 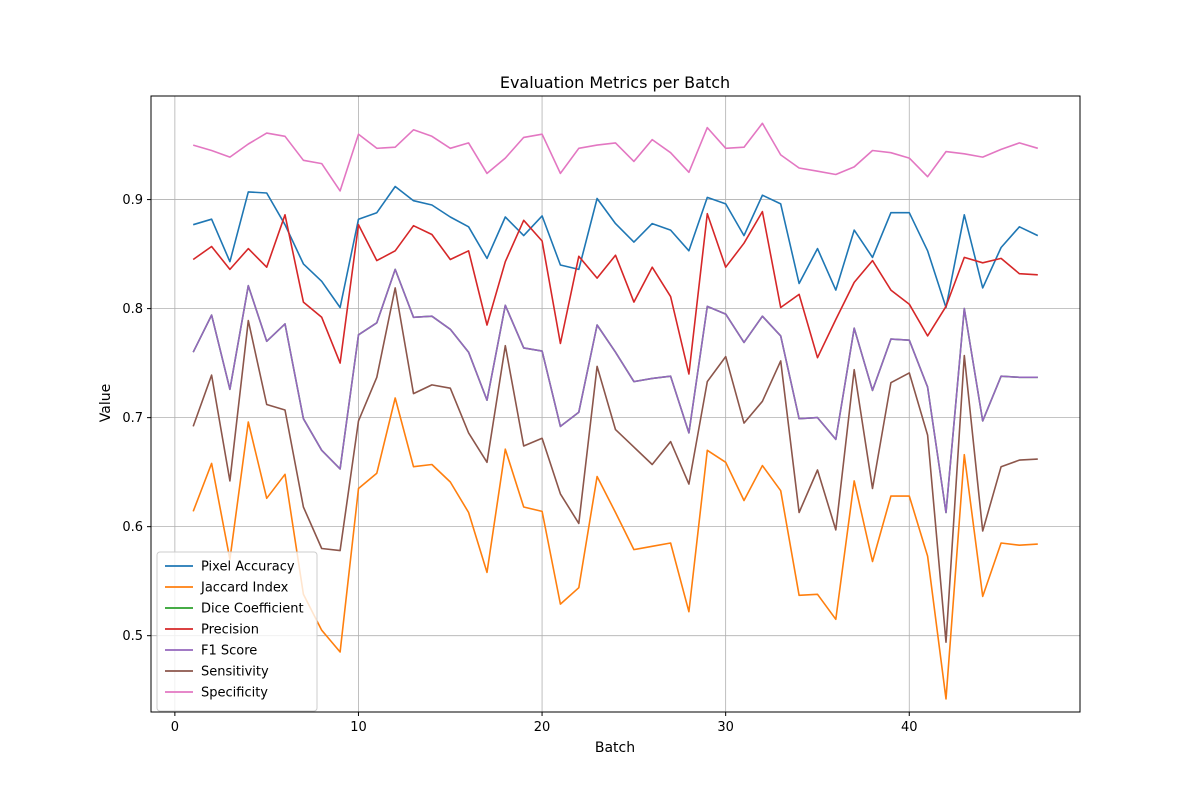 I want to click on x-axis-label: Batch, so click(x=615, y=748).